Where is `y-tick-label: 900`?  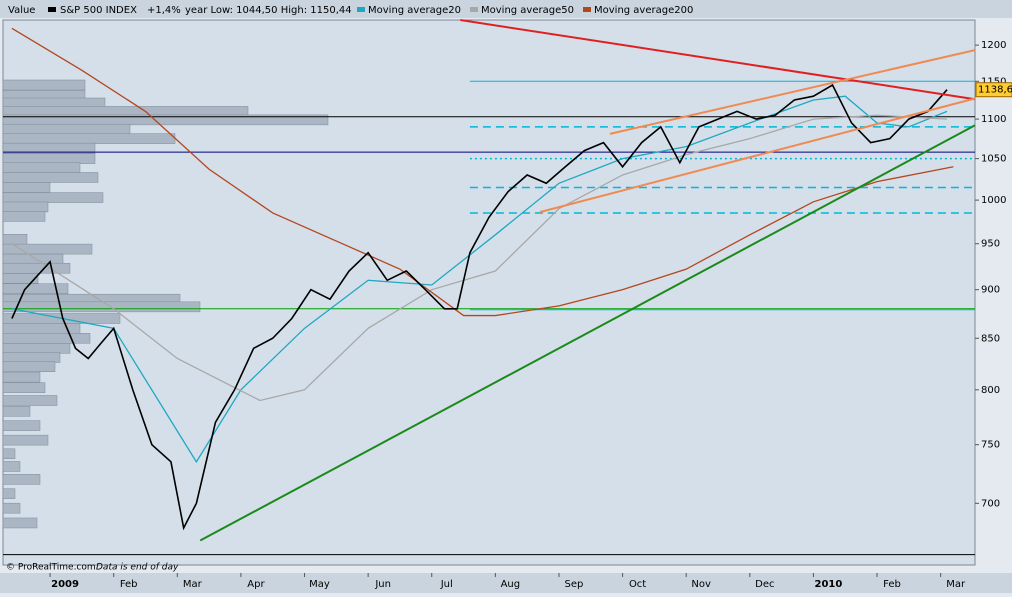
y-tick-label: 900 is located at coordinates (990, 290).